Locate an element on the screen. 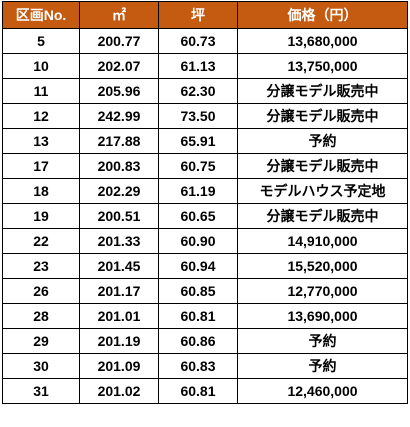 The width and height of the screenshot is (410, 427). cell-area-sqm: 201.09 is located at coordinates (119, 366).